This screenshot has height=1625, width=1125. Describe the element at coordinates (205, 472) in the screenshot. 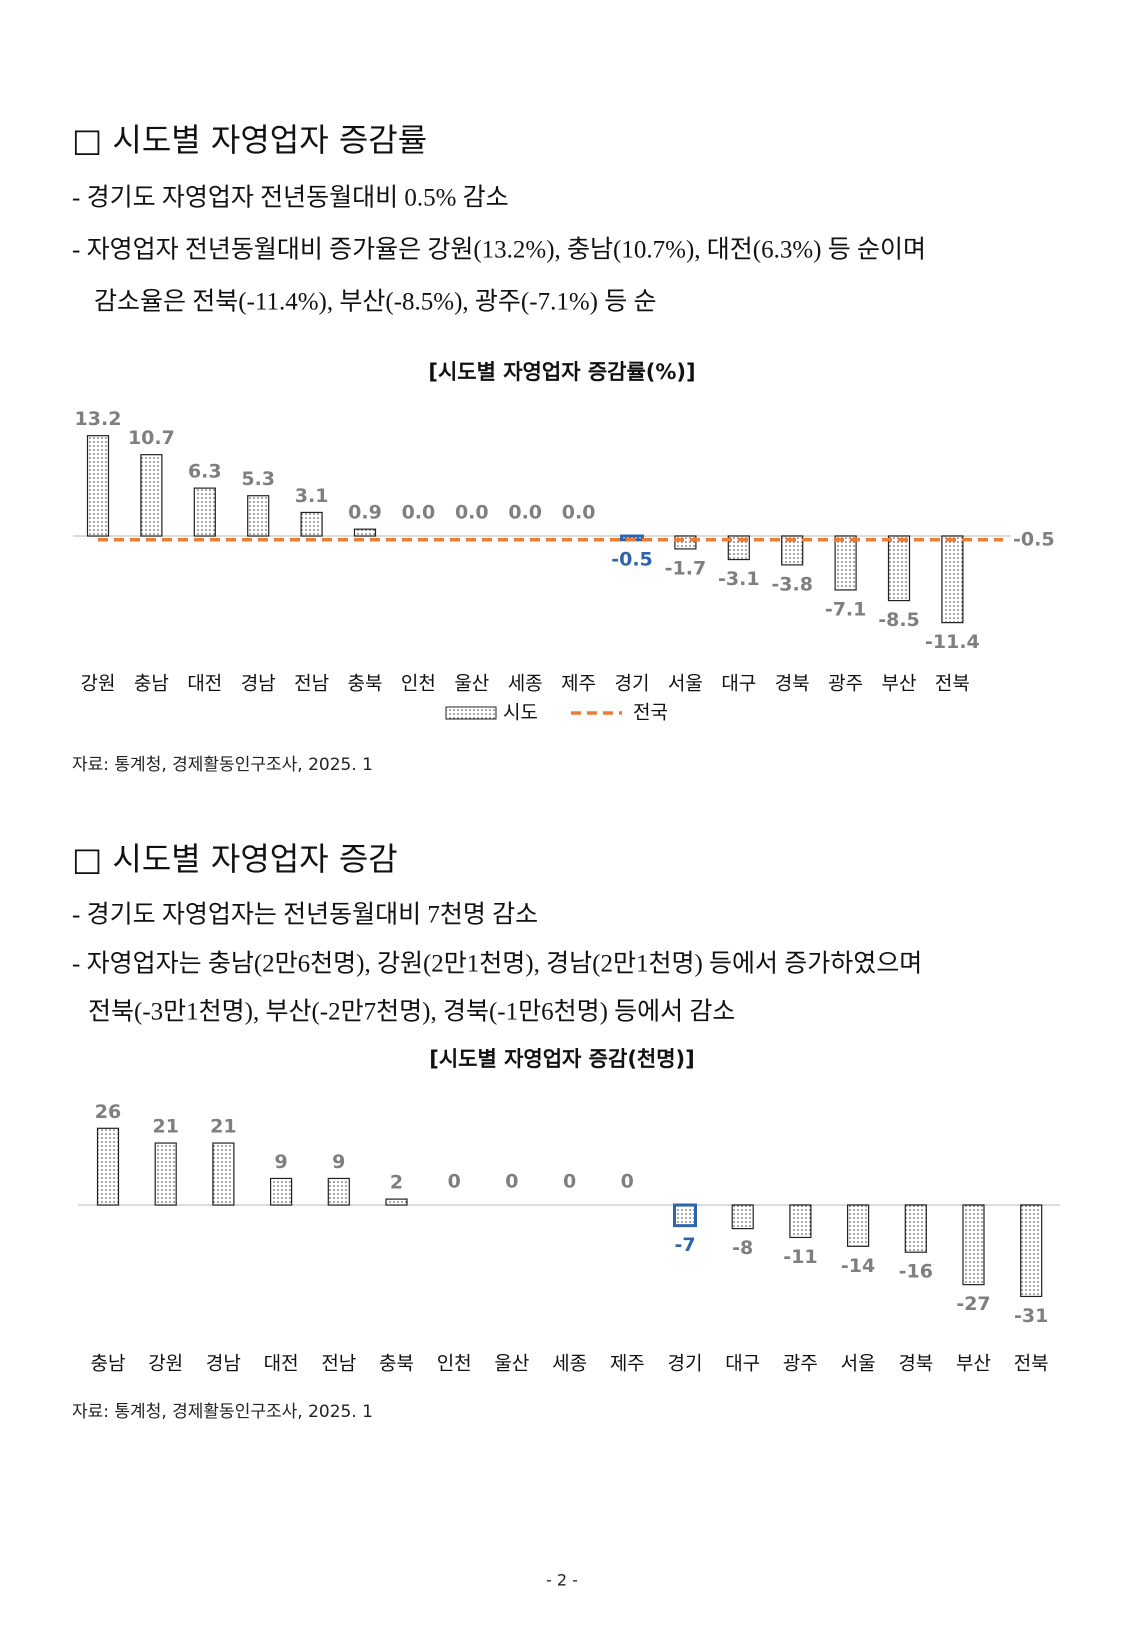

I see `data-label: 6.3` at that location.